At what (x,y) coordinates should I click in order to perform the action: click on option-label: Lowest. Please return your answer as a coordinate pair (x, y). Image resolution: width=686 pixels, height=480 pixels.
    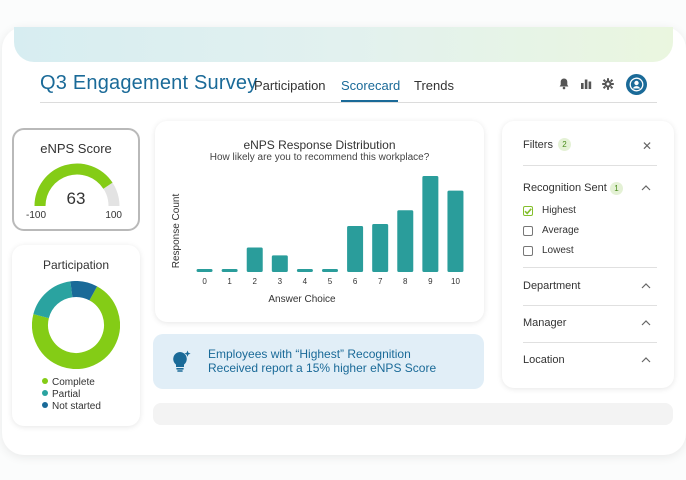
    Looking at the image, I should click on (558, 250).